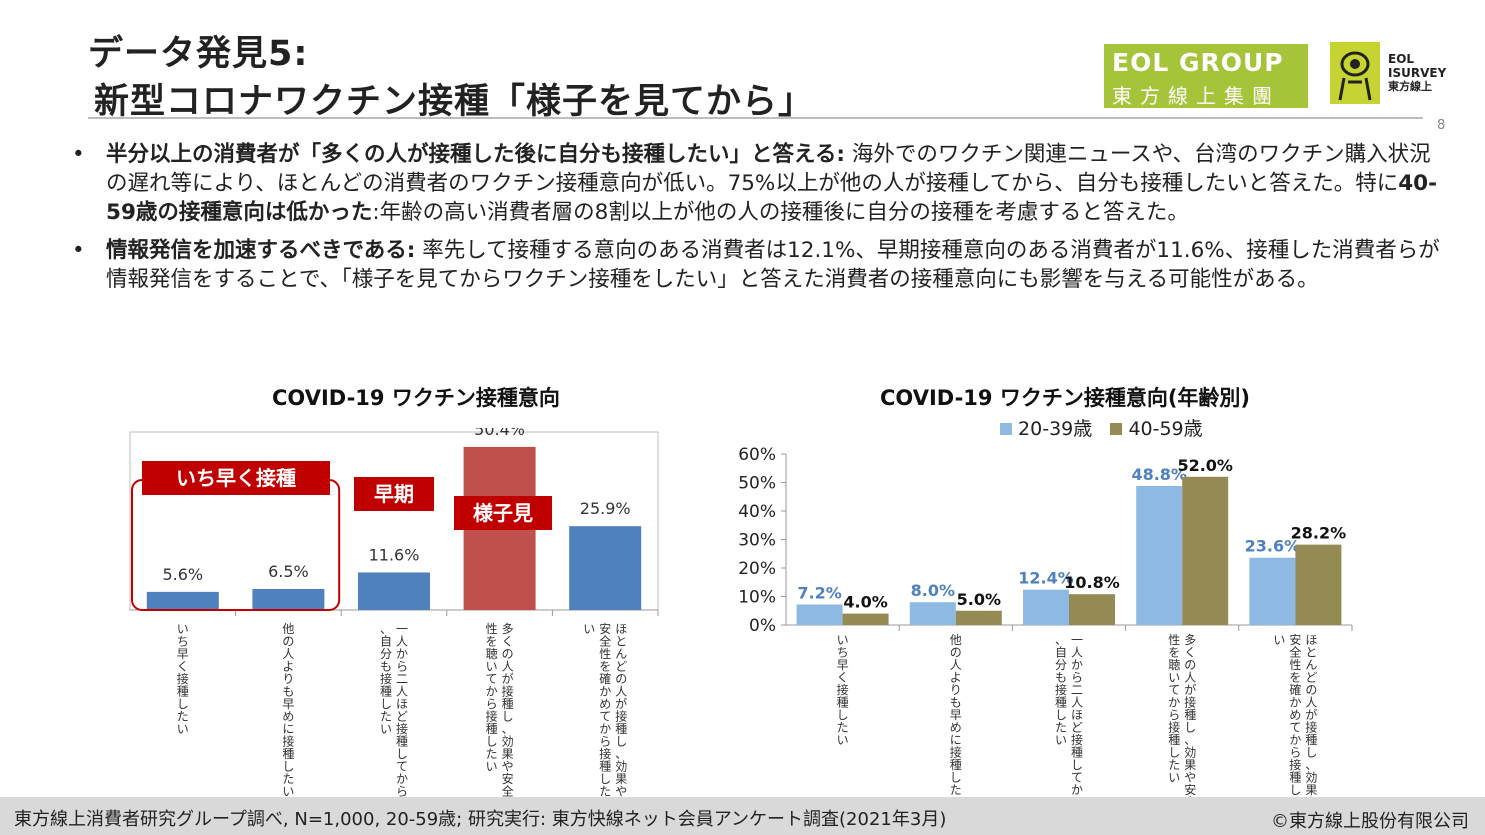  What do you see at coordinates (1196, 96) in the screenshot?
I see `eol-logo-subtext: 東方線上集團` at bounding box center [1196, 96].